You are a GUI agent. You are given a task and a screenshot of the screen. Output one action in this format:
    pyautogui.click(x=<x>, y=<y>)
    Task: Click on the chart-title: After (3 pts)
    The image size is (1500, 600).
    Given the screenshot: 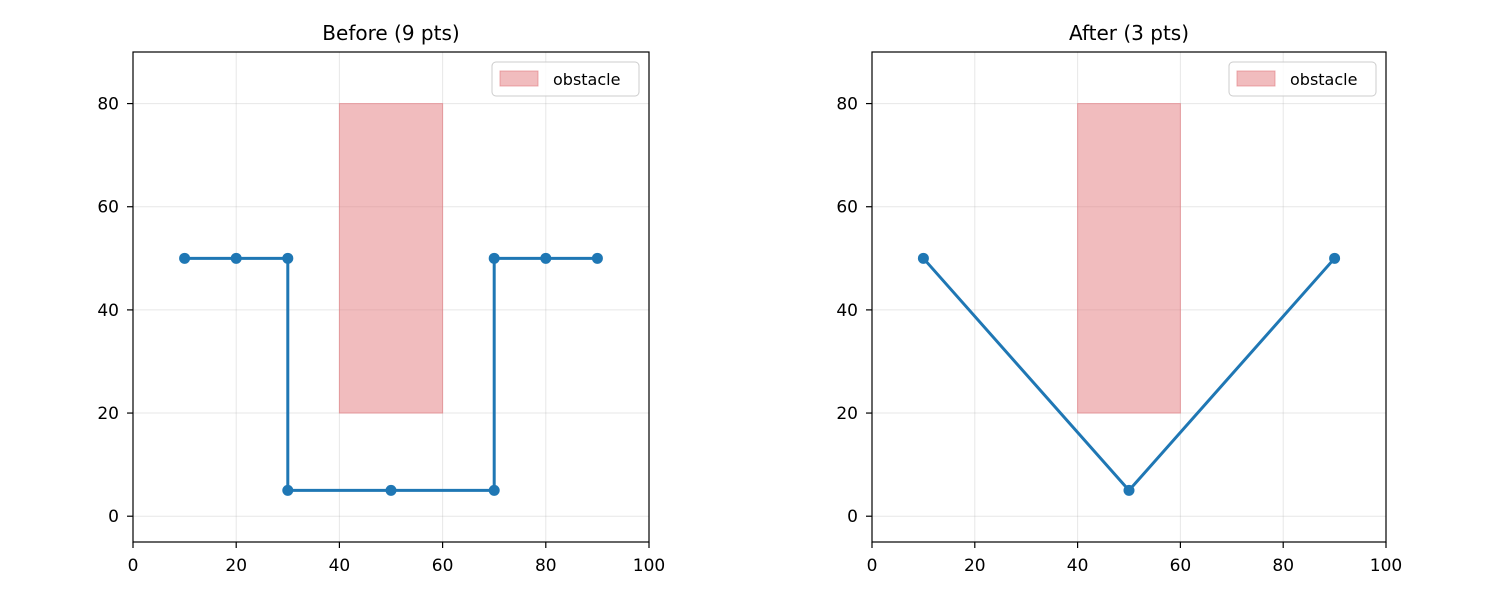 What is the action you would take?
    pyautogui.click(x=1129, y=33)
    